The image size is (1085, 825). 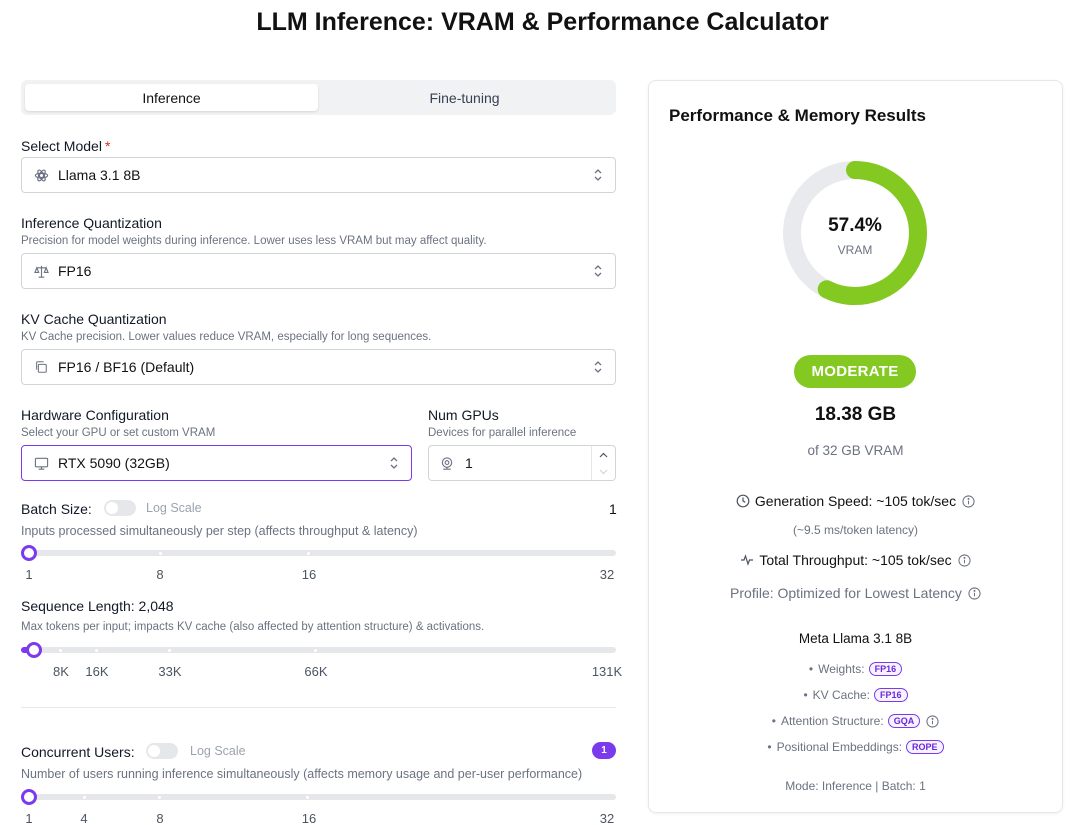 What do you see at coordinates (29, 553) in the screenshot?
I see `batch-slider-thumb` at bounding box center [29, 553].